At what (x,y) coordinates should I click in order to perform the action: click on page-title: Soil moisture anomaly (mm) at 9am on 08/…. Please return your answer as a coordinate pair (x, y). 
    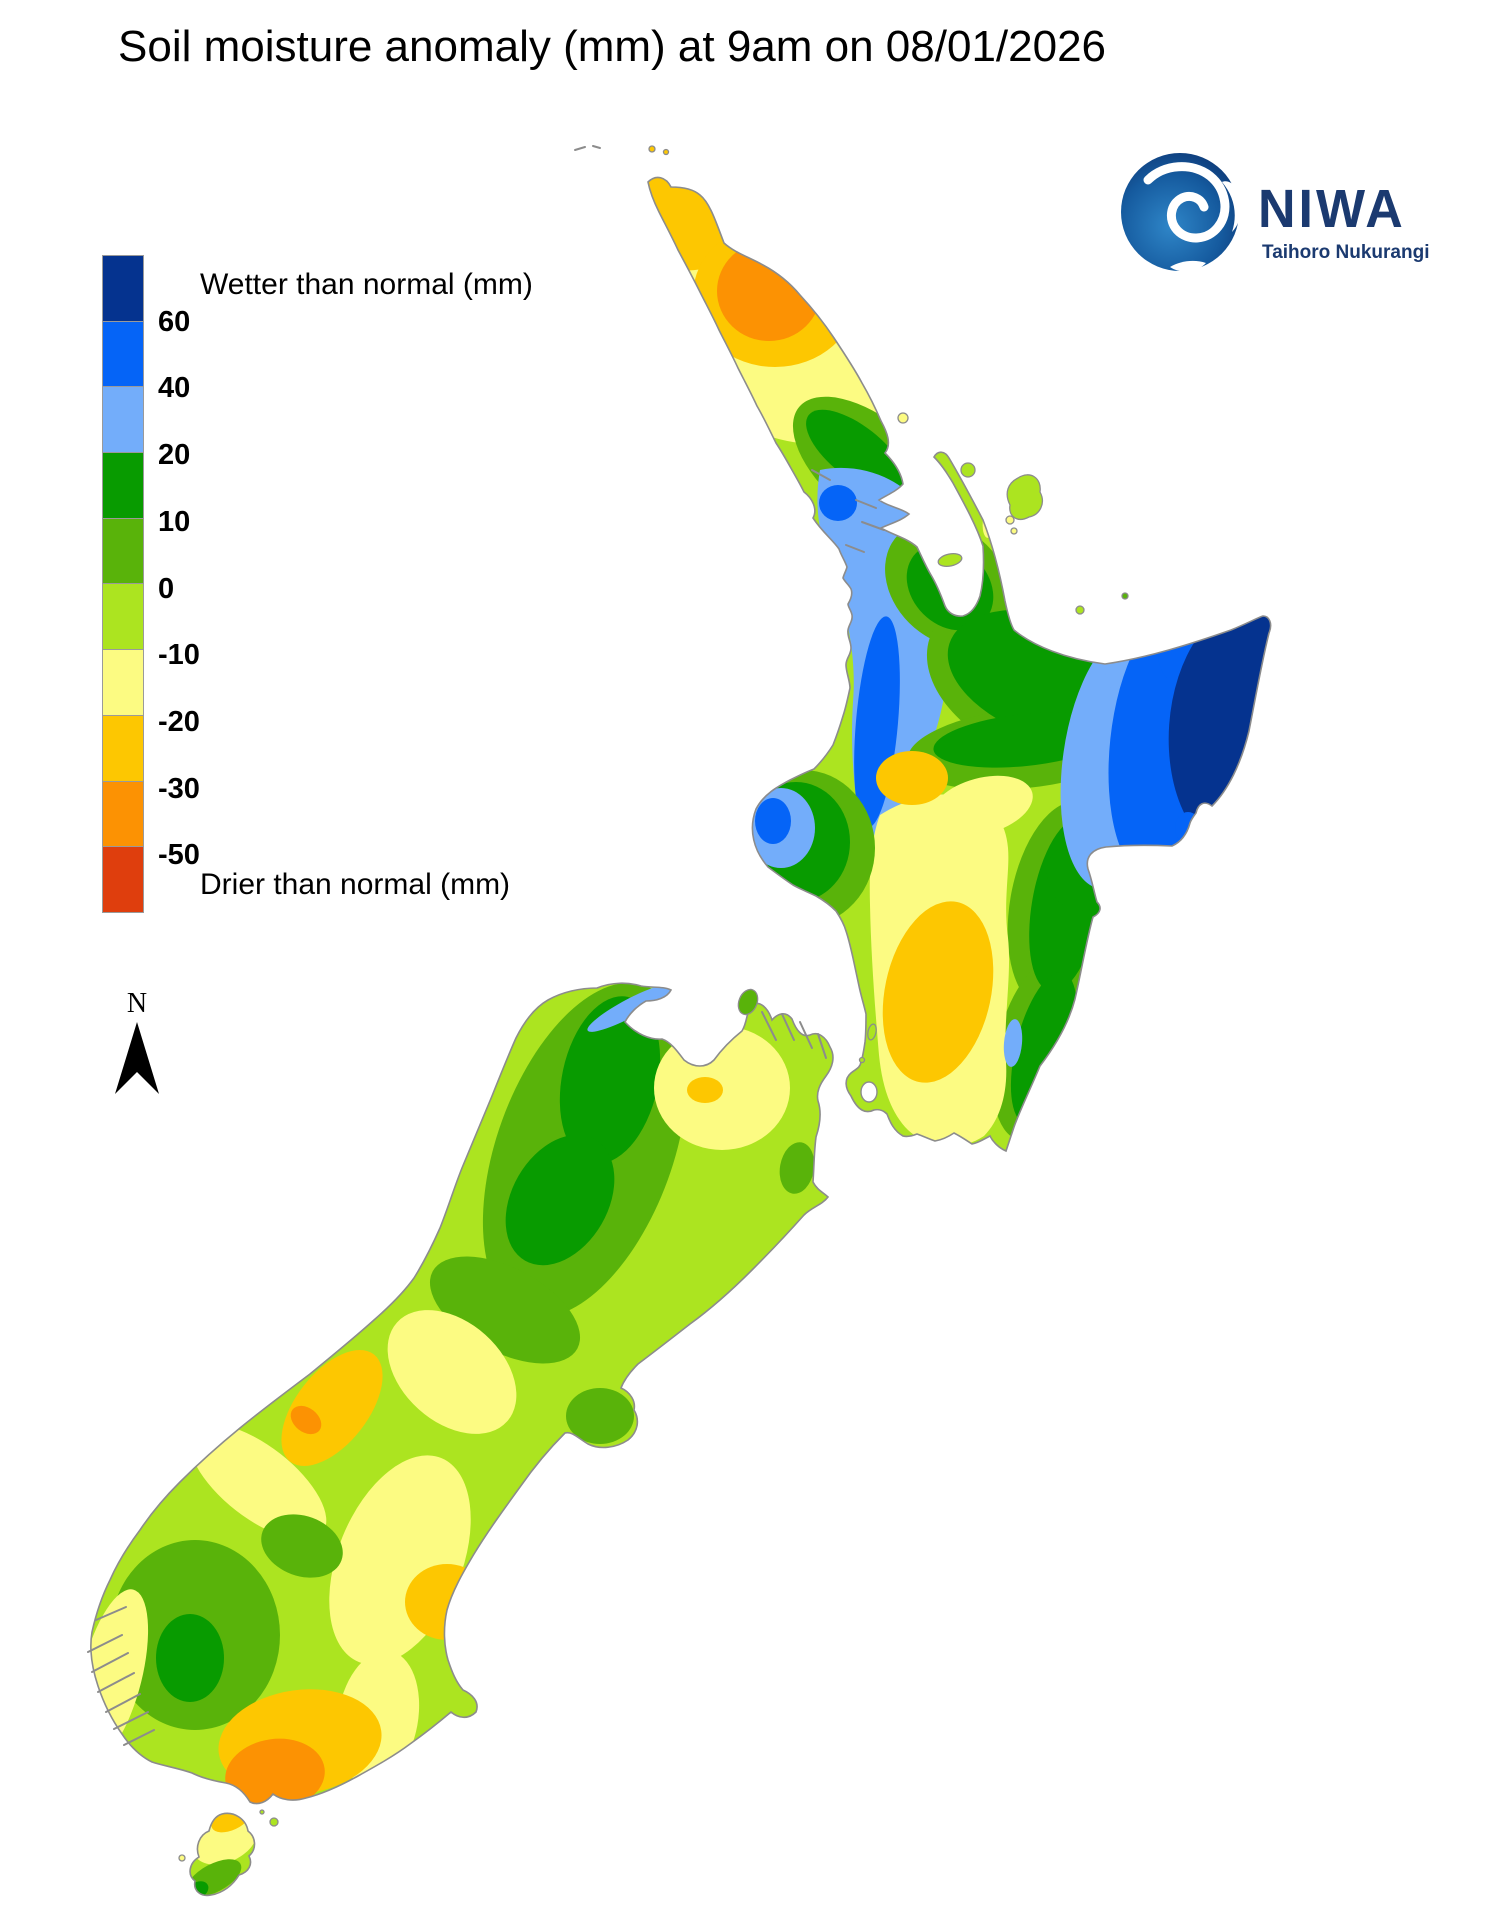
    Looking at the image, I should click on (612, 46).